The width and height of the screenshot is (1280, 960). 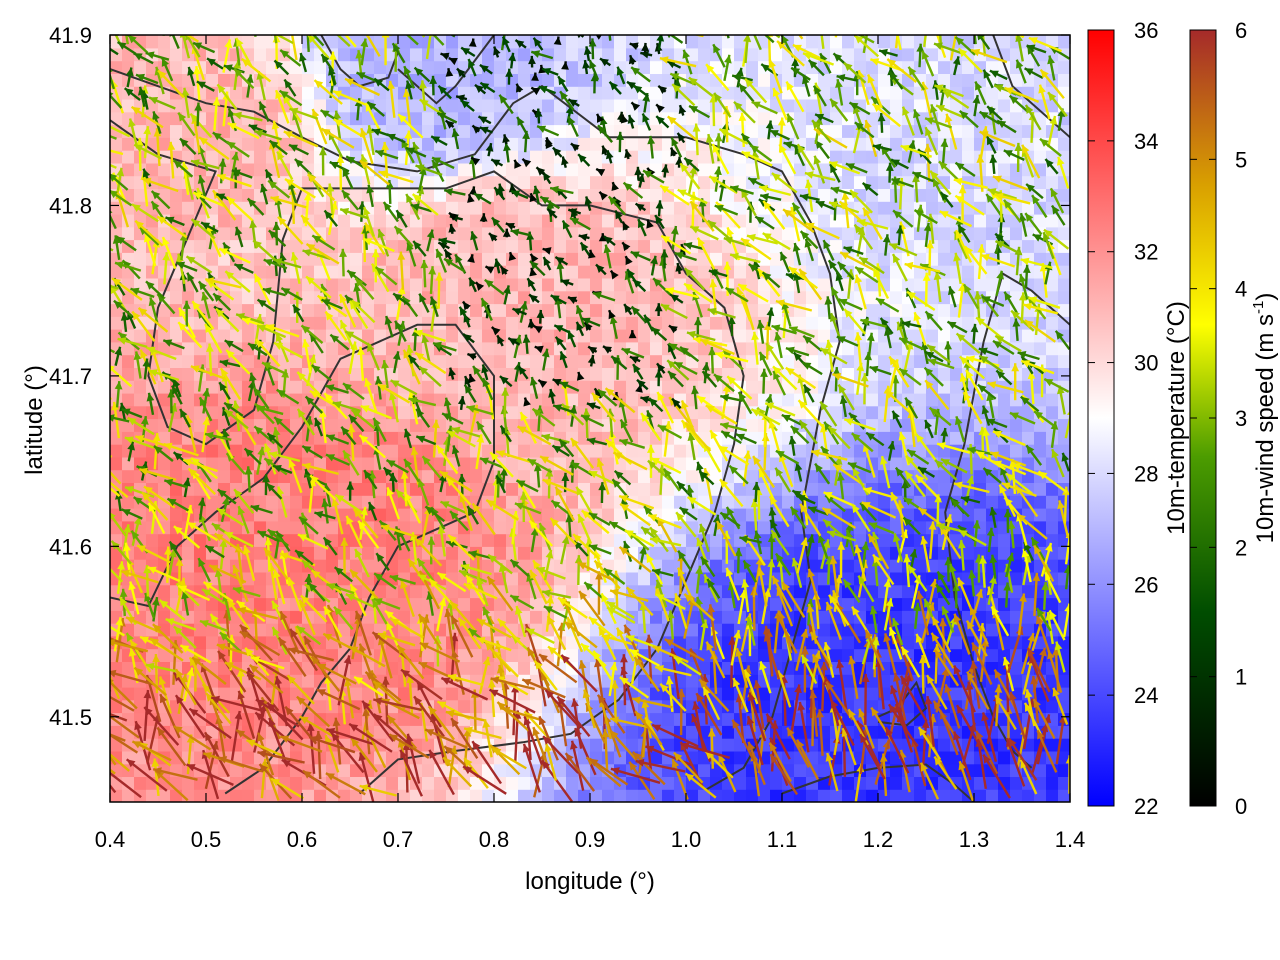 What do you see at coordinates (105, 125) in the screenshot?
I see `wind-arrowhead` at bounding box center [105, 125].